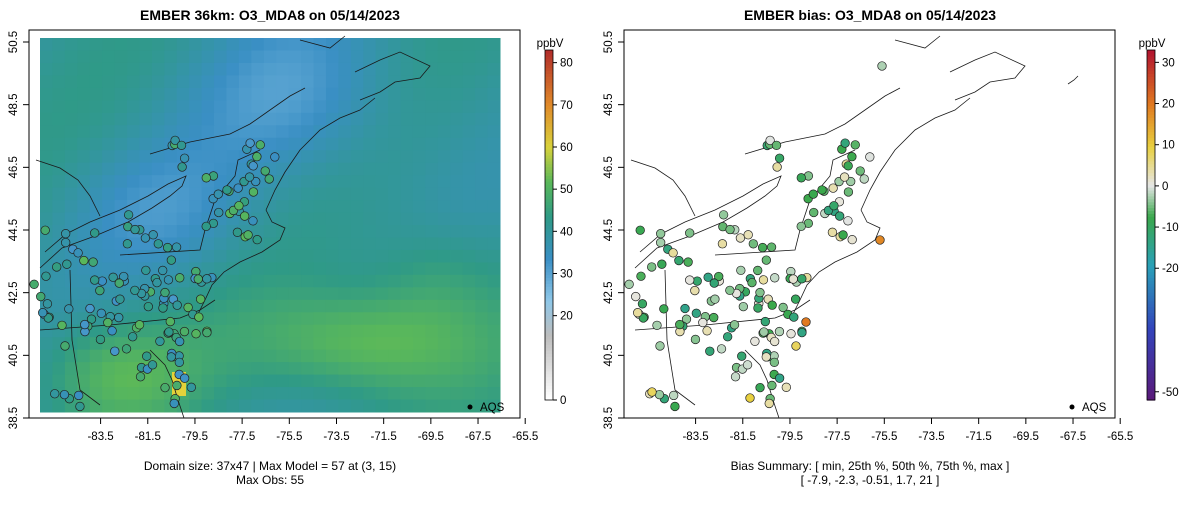 The width and height of the screenshot is (1200, 507). Describe the element at coordinates (14, 230) in the screenshot. I see `left-y-tick-label: 44.5` at that location.